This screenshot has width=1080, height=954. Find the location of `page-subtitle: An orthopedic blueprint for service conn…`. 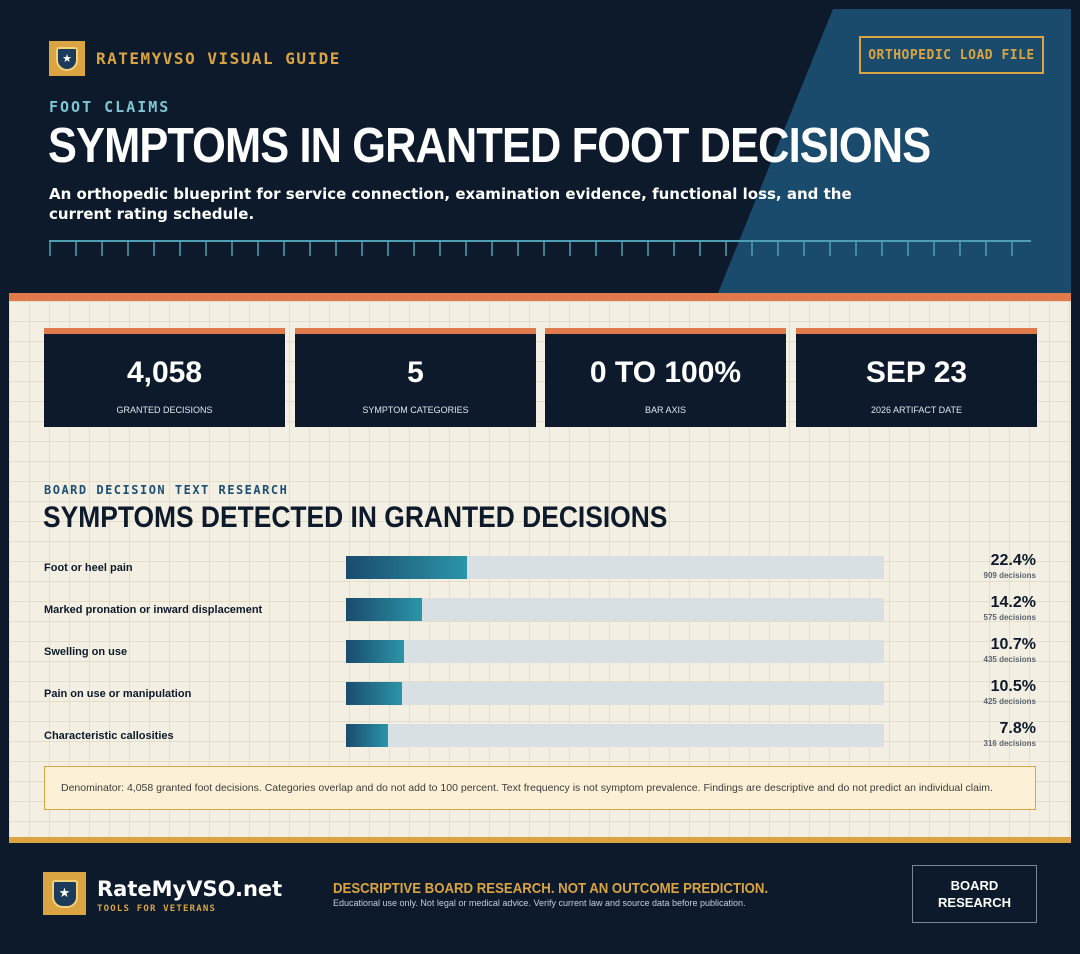

page-subtitle: An orthopedic blueprint for service conn… is located at coordinates (450, 204).